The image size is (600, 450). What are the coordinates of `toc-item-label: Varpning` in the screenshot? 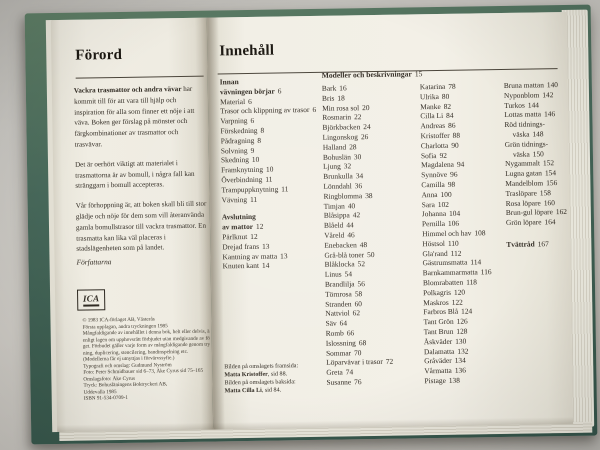 It's located at (234, 121).